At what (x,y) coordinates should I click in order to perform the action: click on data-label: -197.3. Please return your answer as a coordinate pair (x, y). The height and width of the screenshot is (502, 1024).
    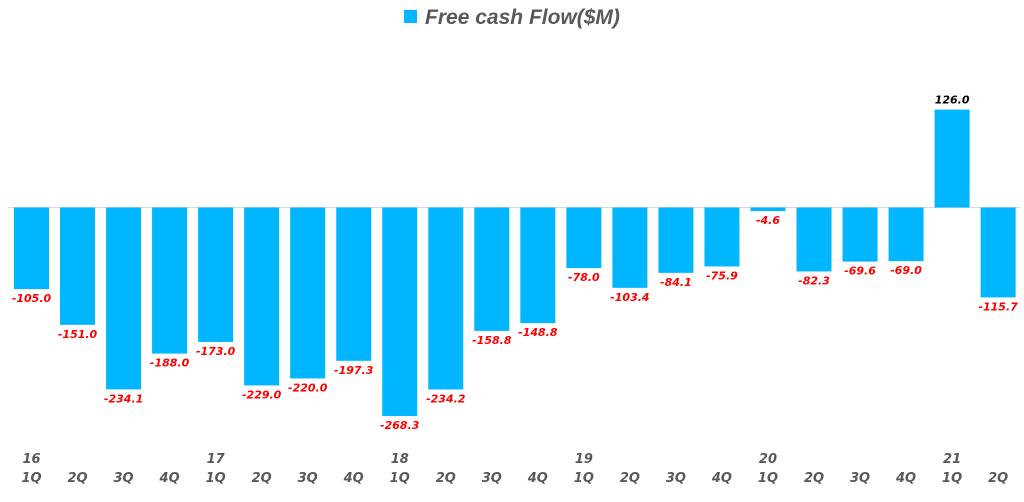
    Looking at the image, I should click on (354, 370).